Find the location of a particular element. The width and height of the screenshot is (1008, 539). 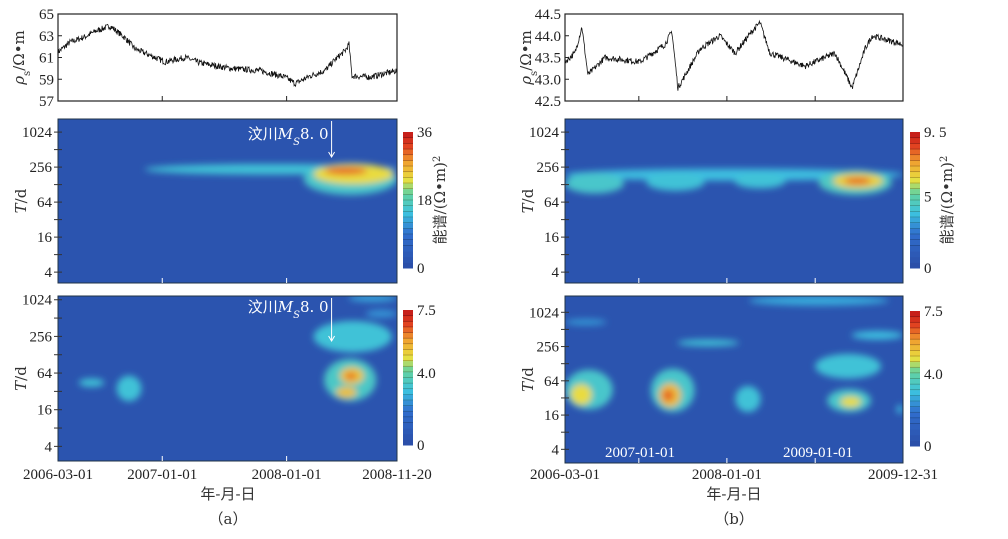

colorbar-tick-label: 18 is located at coordinates (424, 201).